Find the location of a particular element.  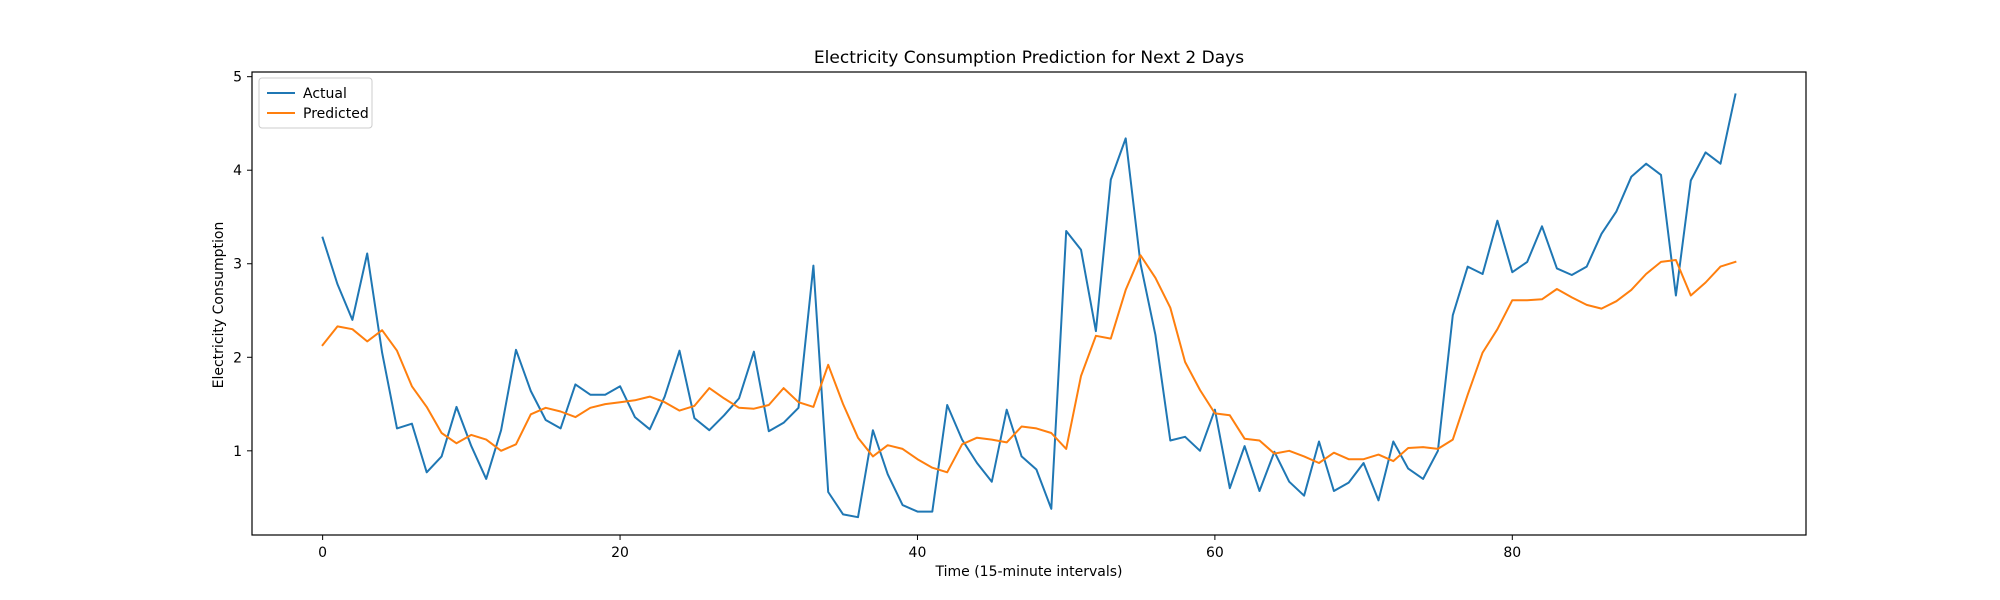

legend-box is located at coordinates (315, 103).